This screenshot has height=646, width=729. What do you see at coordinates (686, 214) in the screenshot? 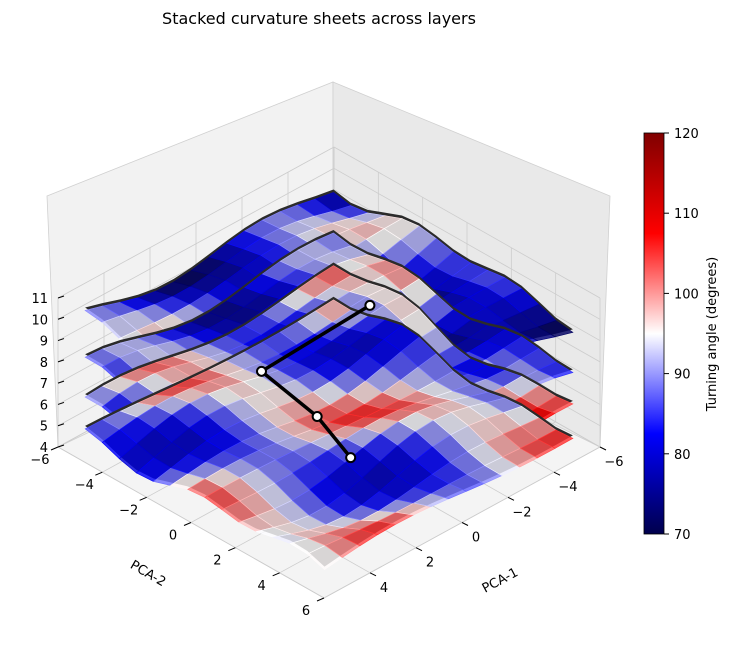
I see `colorbar-tick-label: 110` at bounding box center [686, 214].